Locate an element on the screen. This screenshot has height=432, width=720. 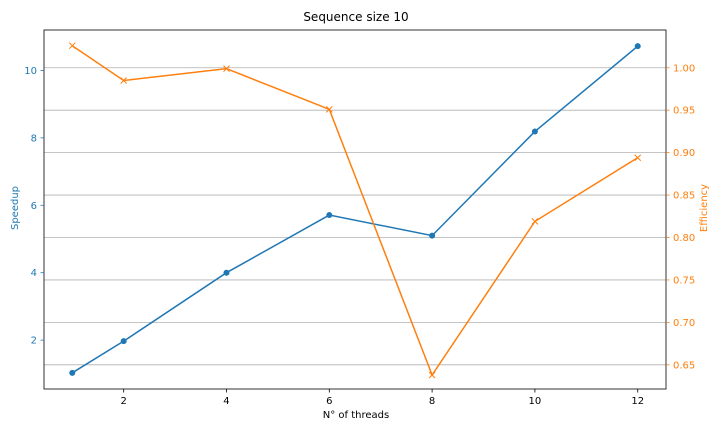
right-tick-label: 0.95 is located at coordinates (684, 111).